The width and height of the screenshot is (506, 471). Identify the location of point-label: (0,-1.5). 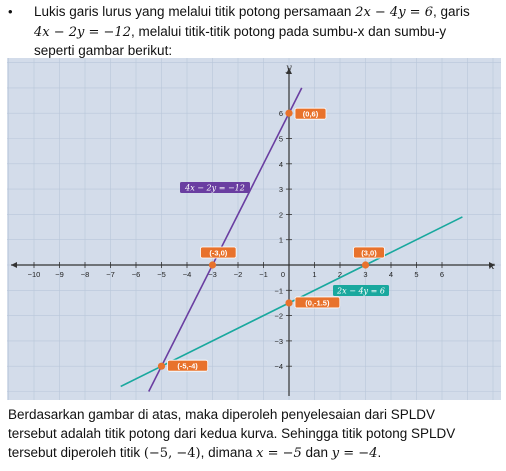
(317, 302).